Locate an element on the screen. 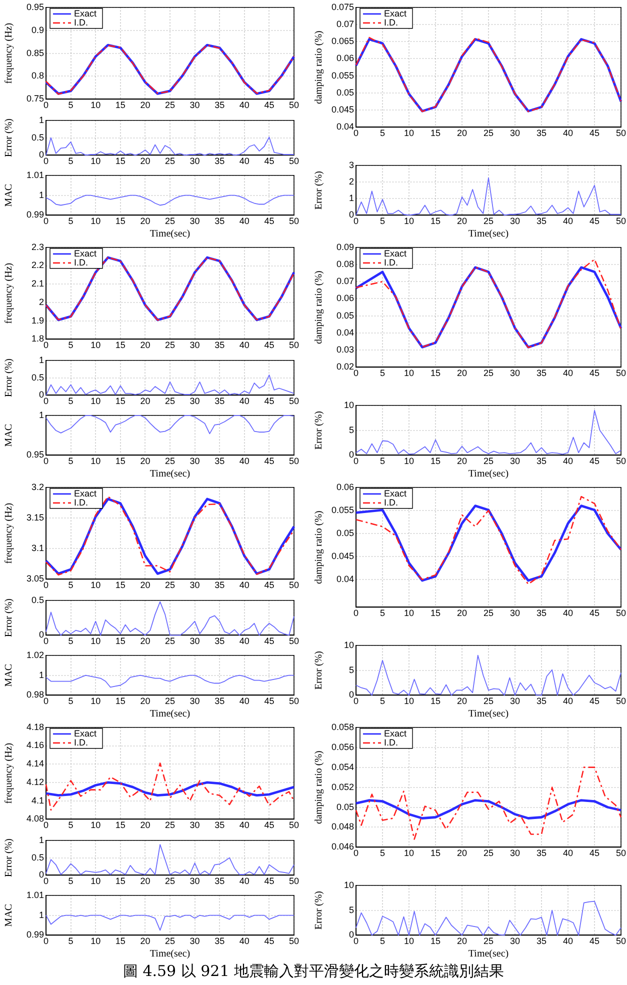 This screenshot has height=985, width=627. y-tick-label: 4.08 is located at coordinates (35, 819).